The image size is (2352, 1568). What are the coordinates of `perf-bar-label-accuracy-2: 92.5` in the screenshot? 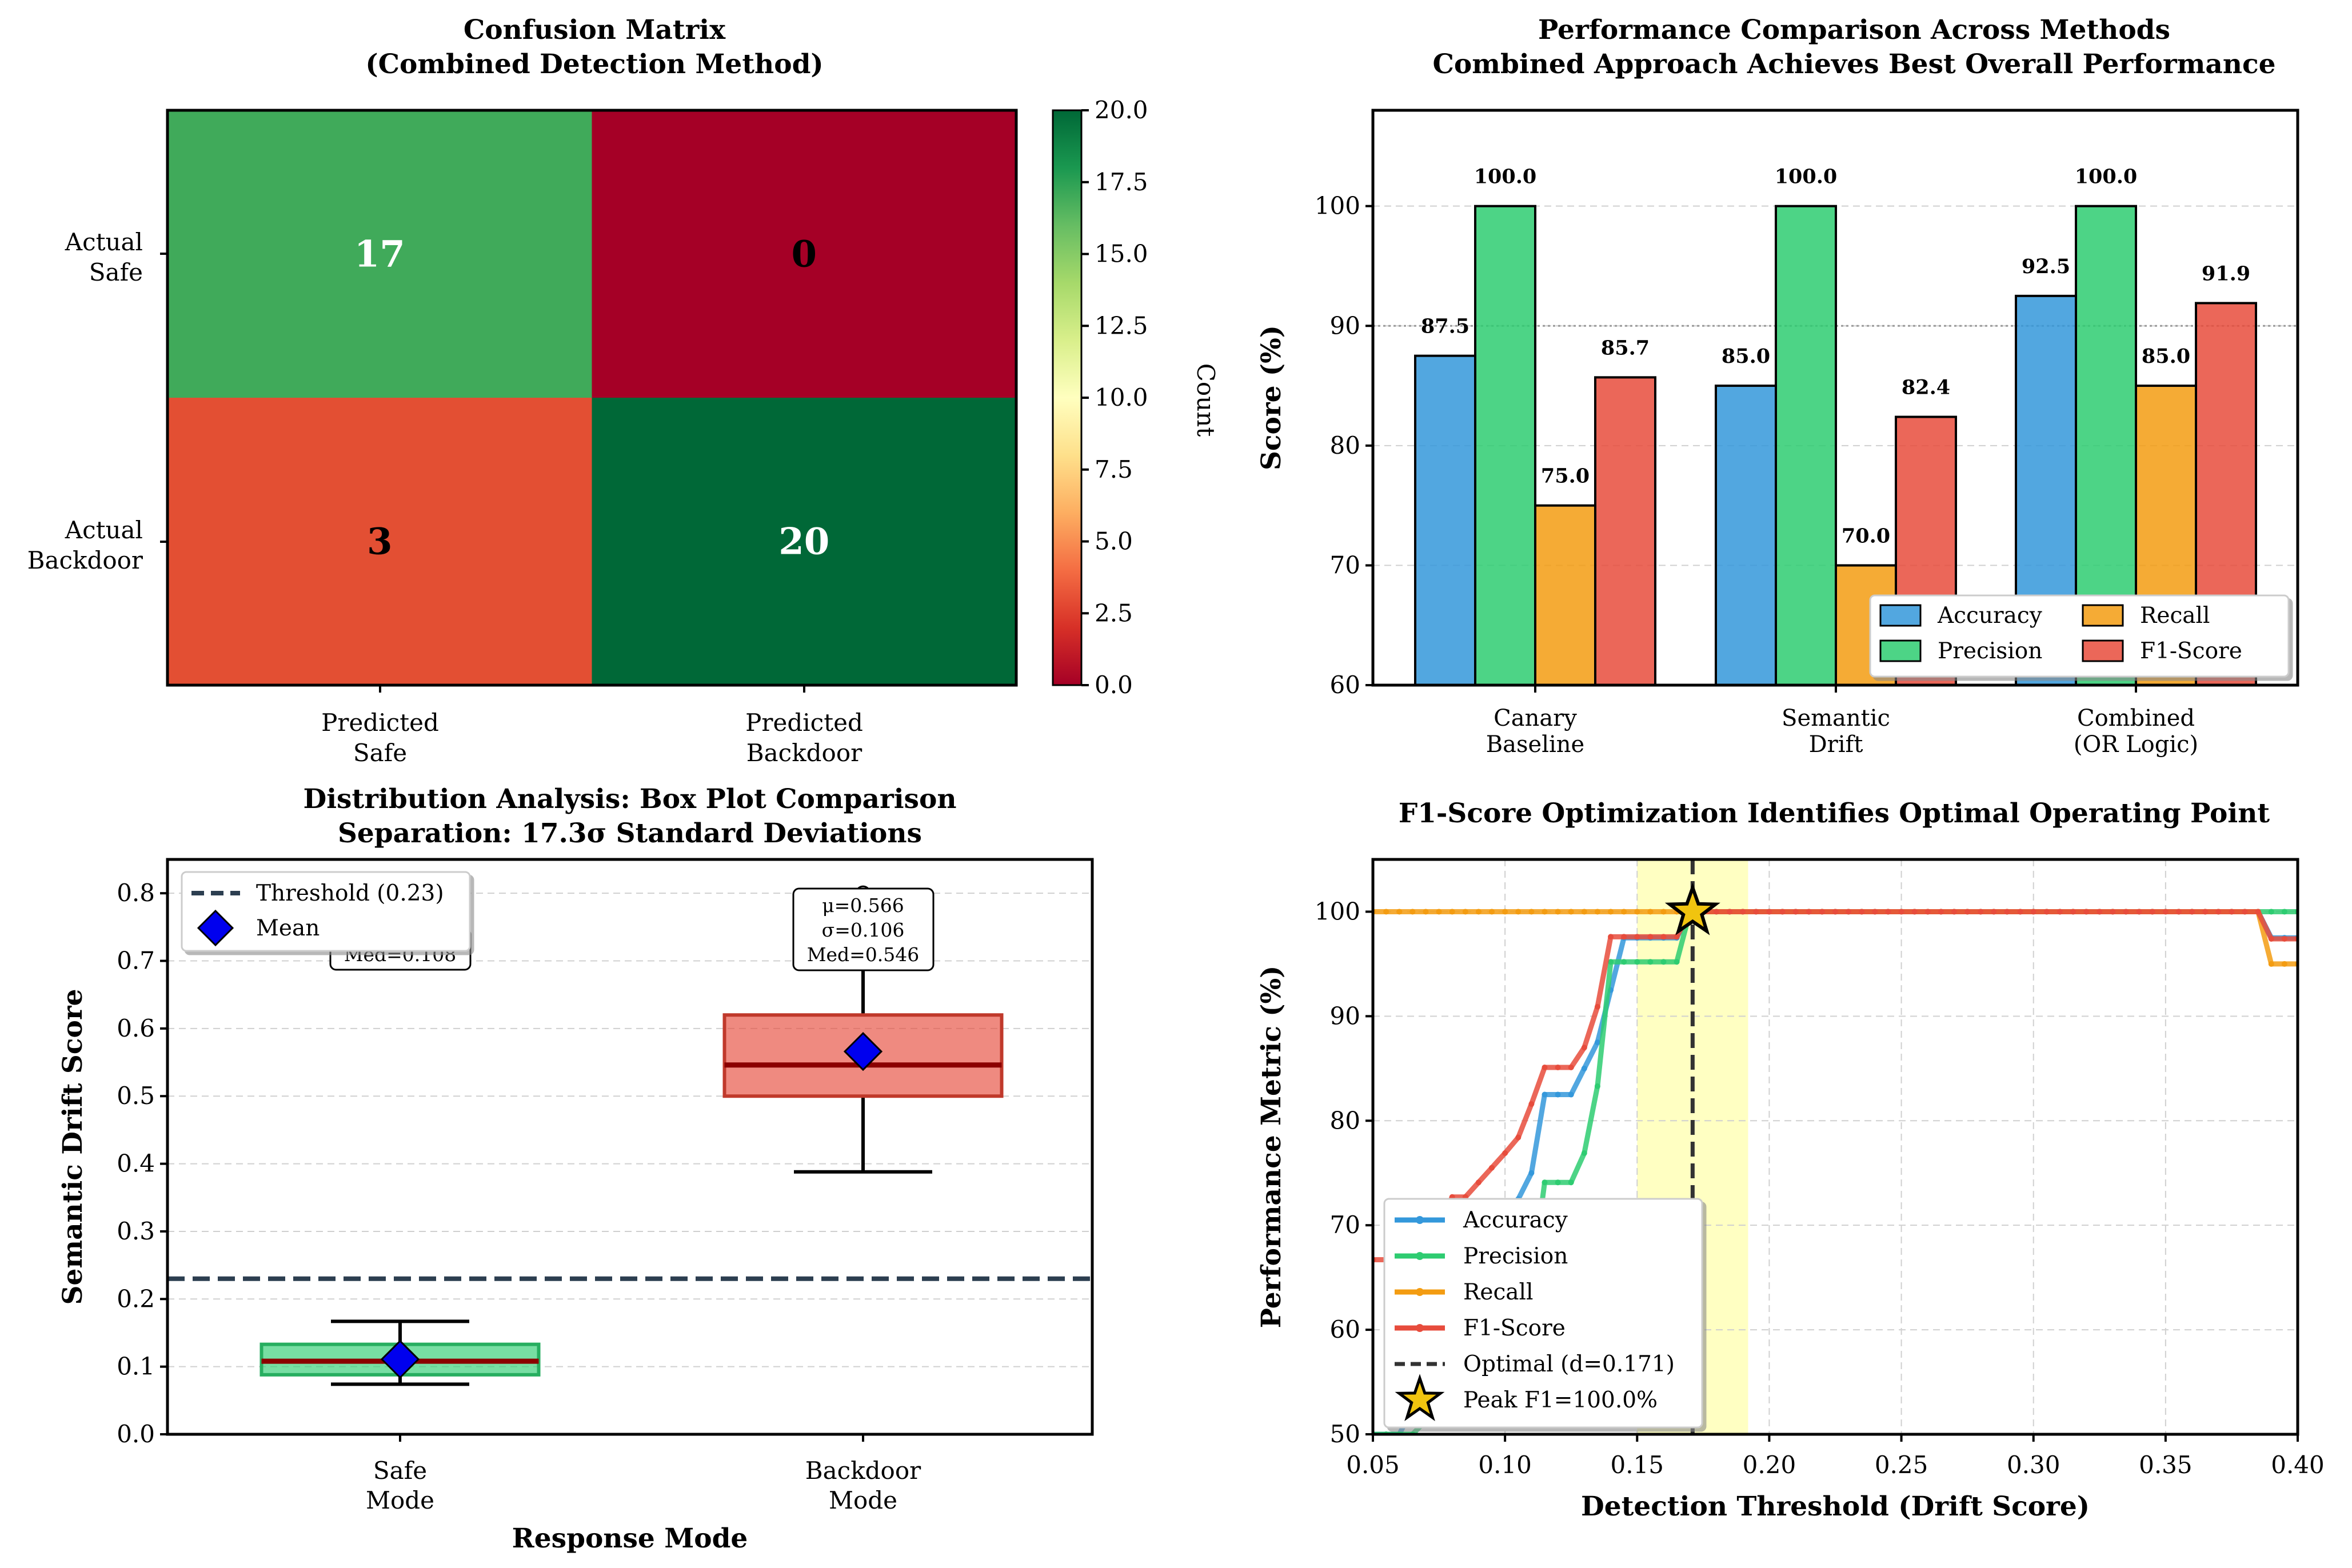 It's located at (2046, 266).